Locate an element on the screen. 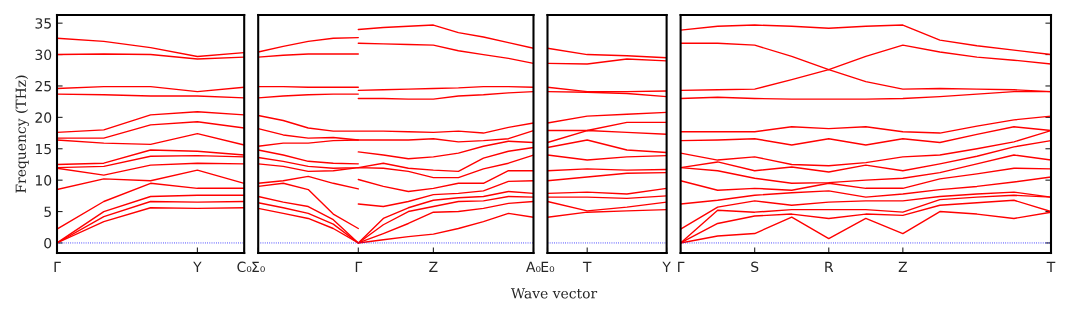 Image resolution: width=1070 pixels, height=310 pixels. y-tick-label: 10 is located at coordinates (43, 180).